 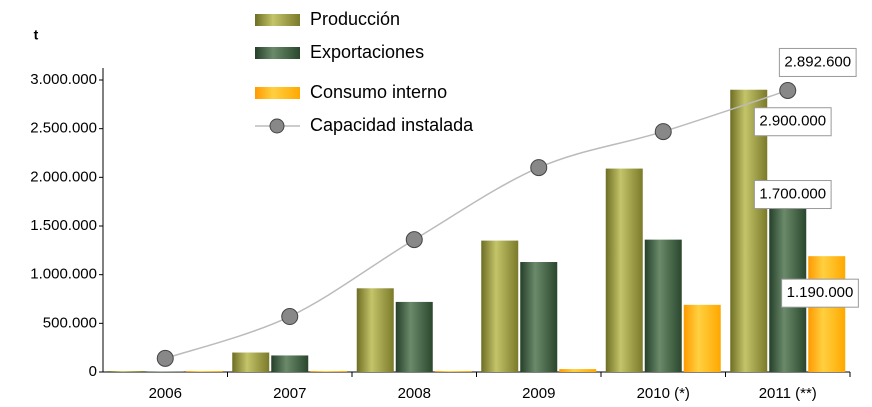 I want to click on y-axis-label: t, so click(x=36, y=35).